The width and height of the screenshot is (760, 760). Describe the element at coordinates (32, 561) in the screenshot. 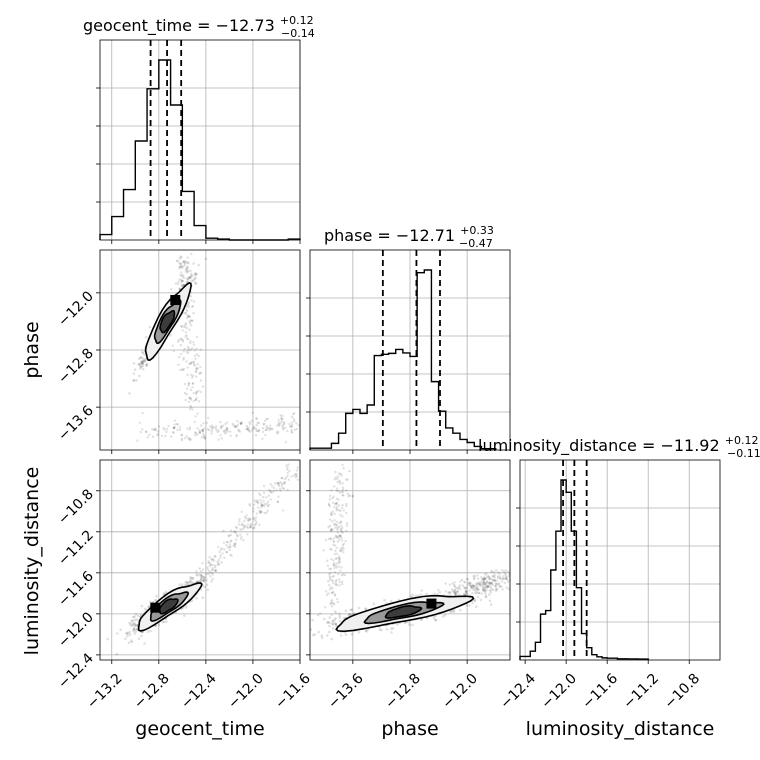

I see `y-axis-label-luminosity-distance: luminosity_distance` at that location.